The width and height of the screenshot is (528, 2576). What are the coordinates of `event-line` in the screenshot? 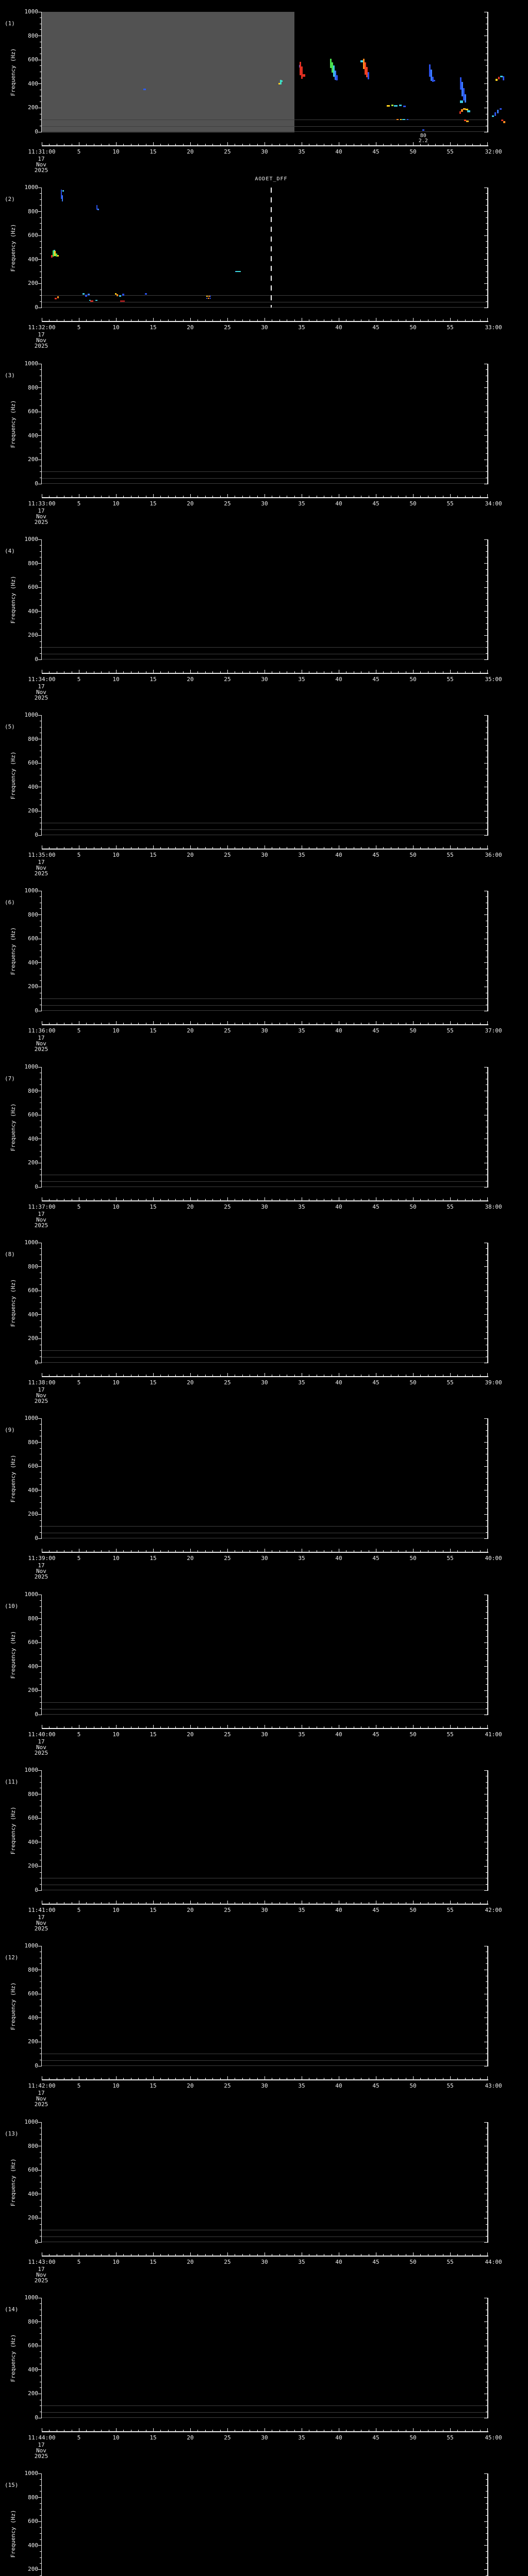 It's located at (271, 248).